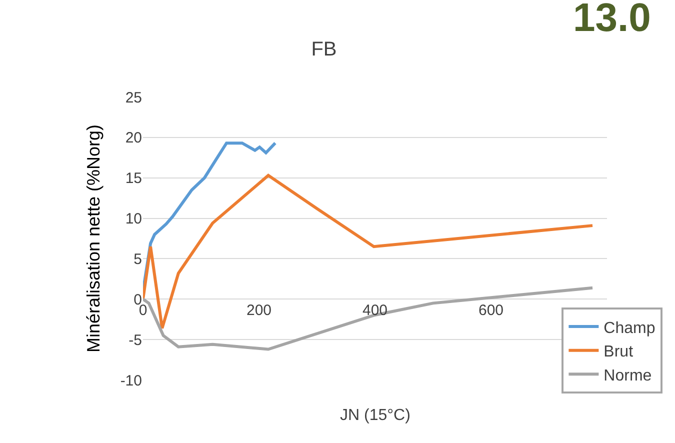 This screenshot has width=675, height=443. What do you see at coordinates (628, 375) in the screenshot?
I see `legend-label: Norme` at bounding box center [628, 375].